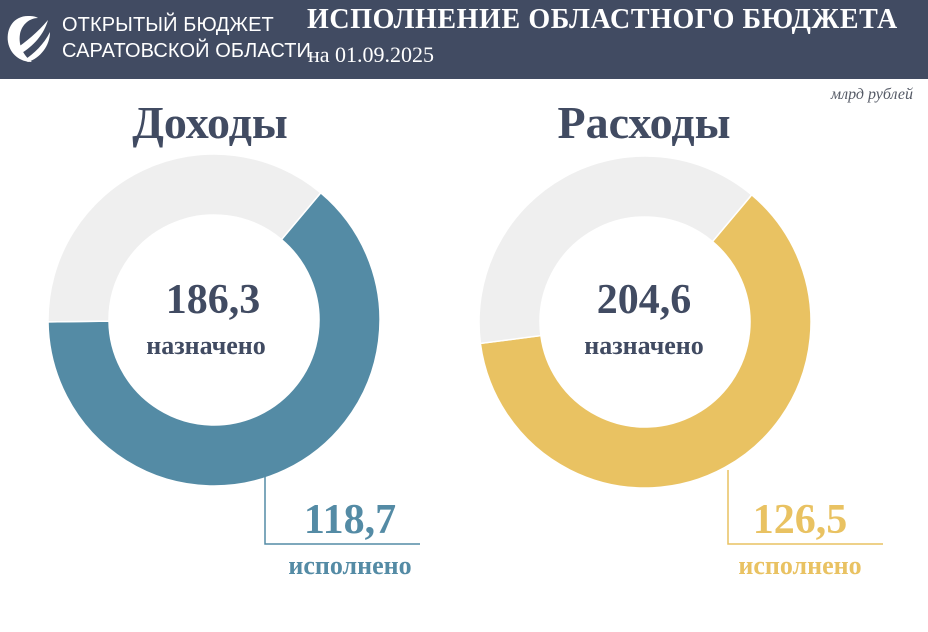 Image resolution: width=928 pixels, height=632 pixels. Describe the element at coordinates (800, 520) in the screenshot. I see `expenses-executed-value: 126,5` at that location.